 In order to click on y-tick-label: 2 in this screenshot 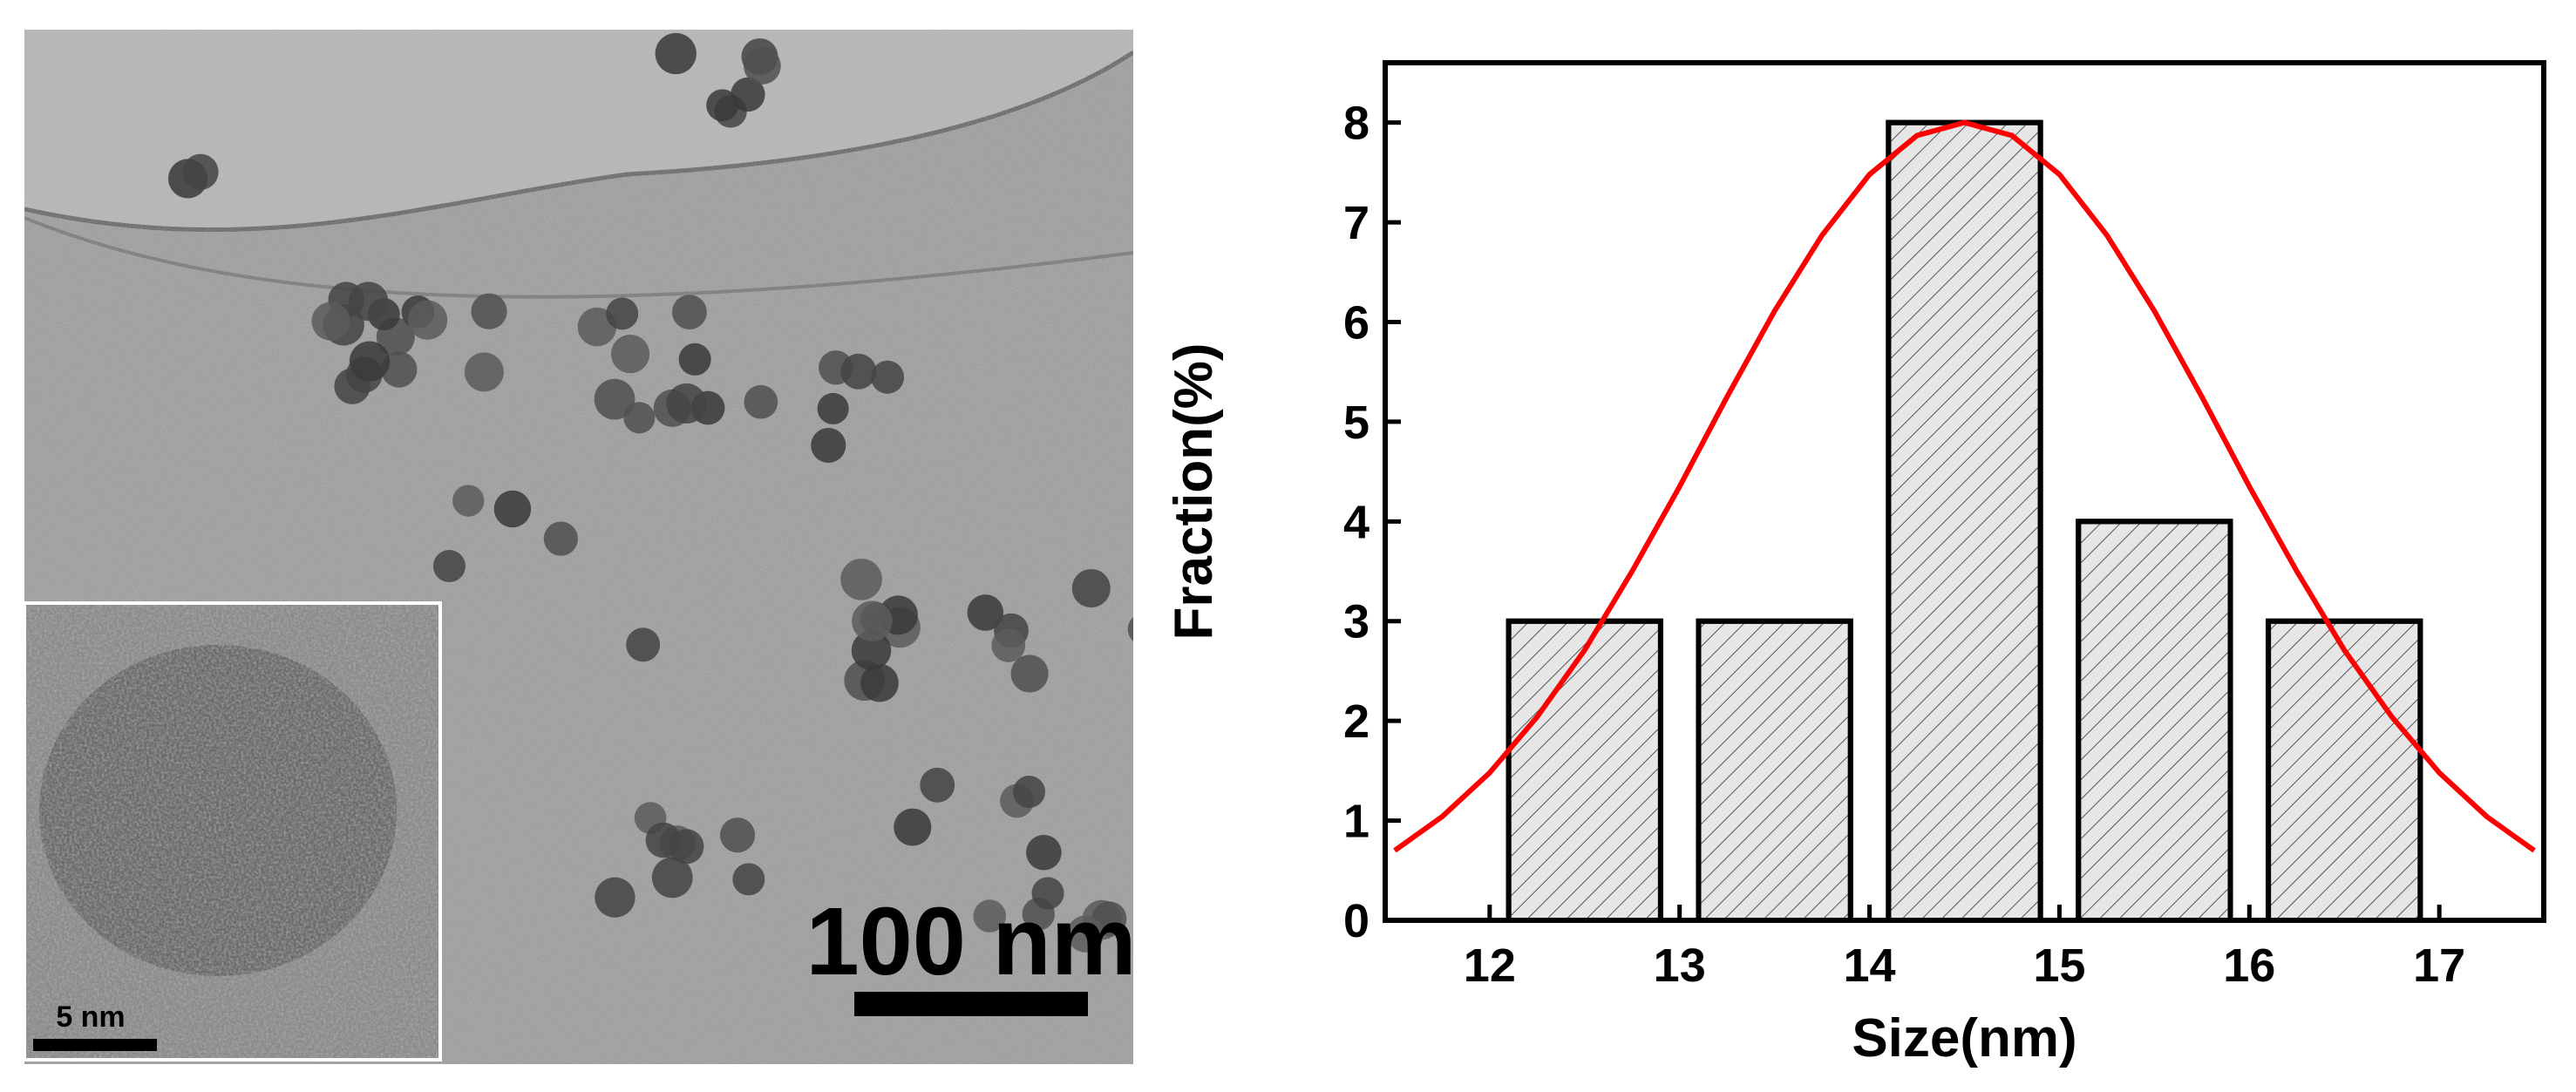, I will do `click(1356, 721)`.